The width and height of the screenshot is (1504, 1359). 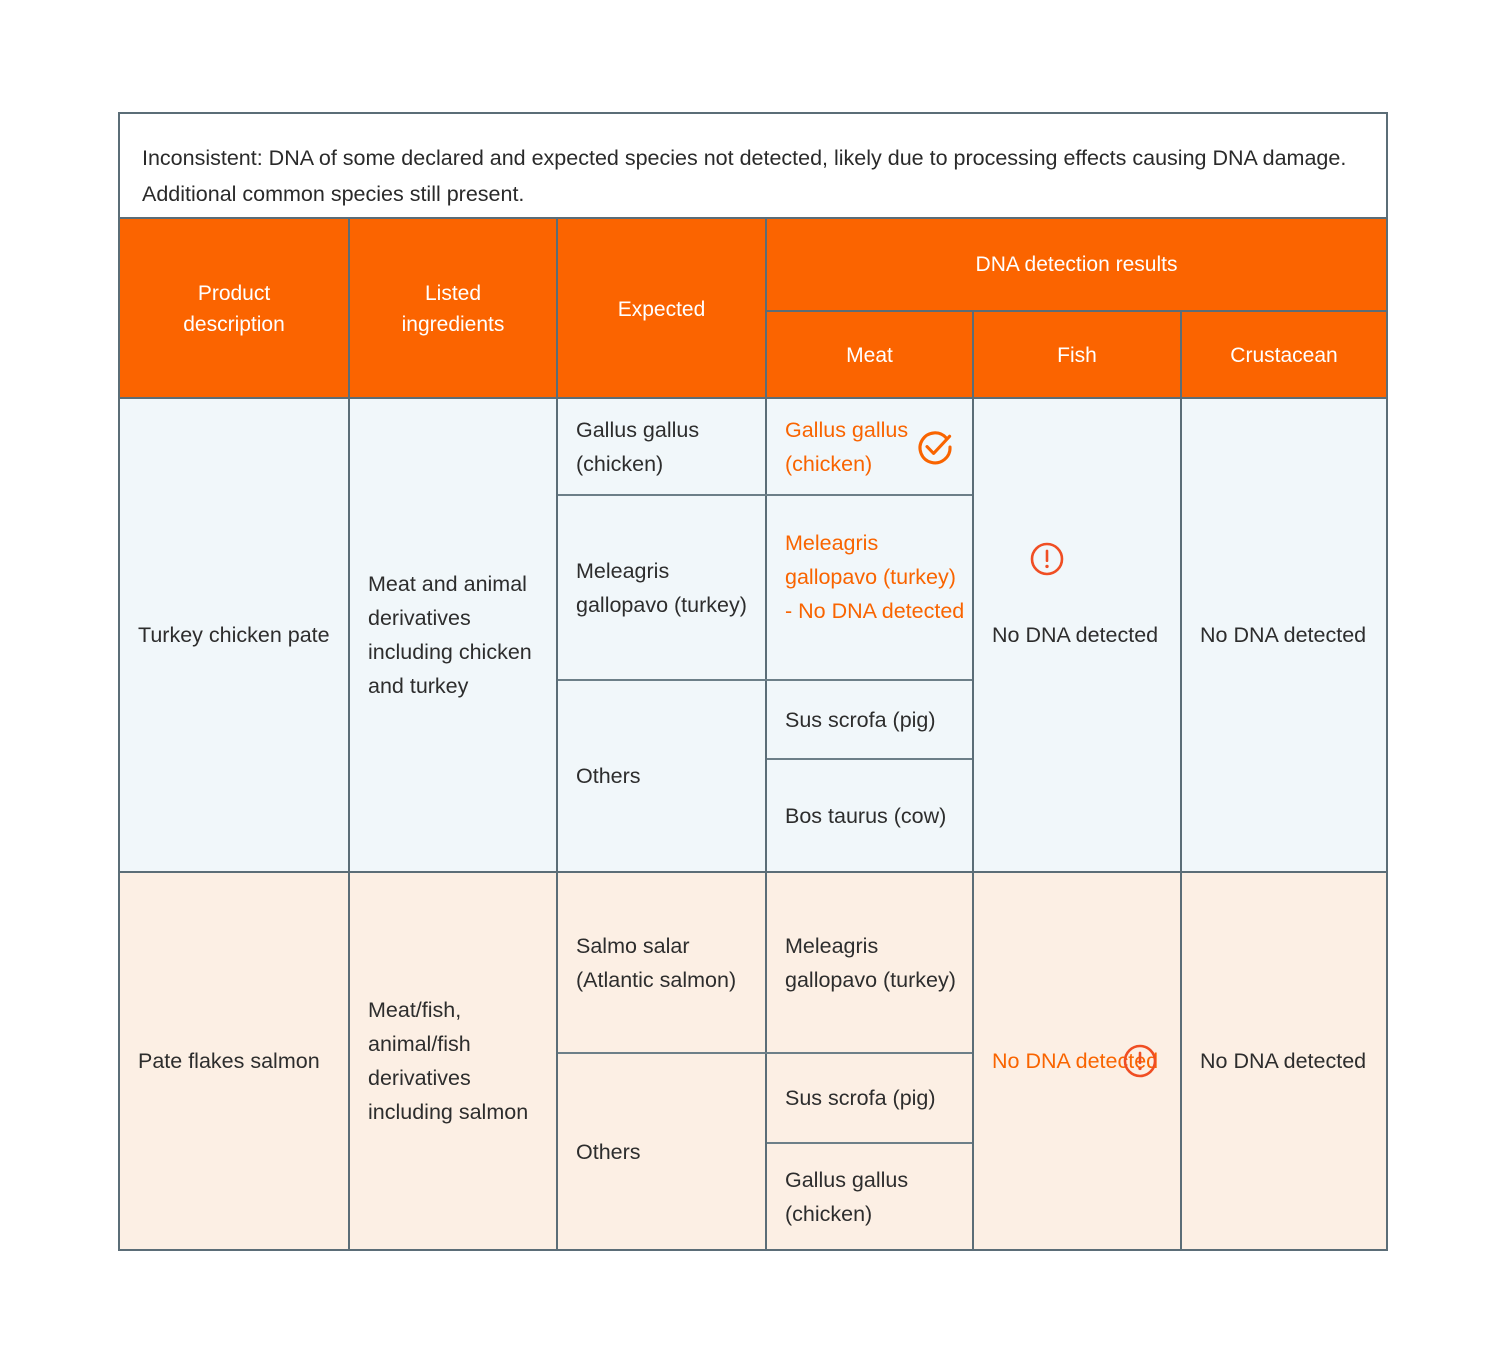 I want to click on header-product-description-line2: description, so click(x=234, y=324).